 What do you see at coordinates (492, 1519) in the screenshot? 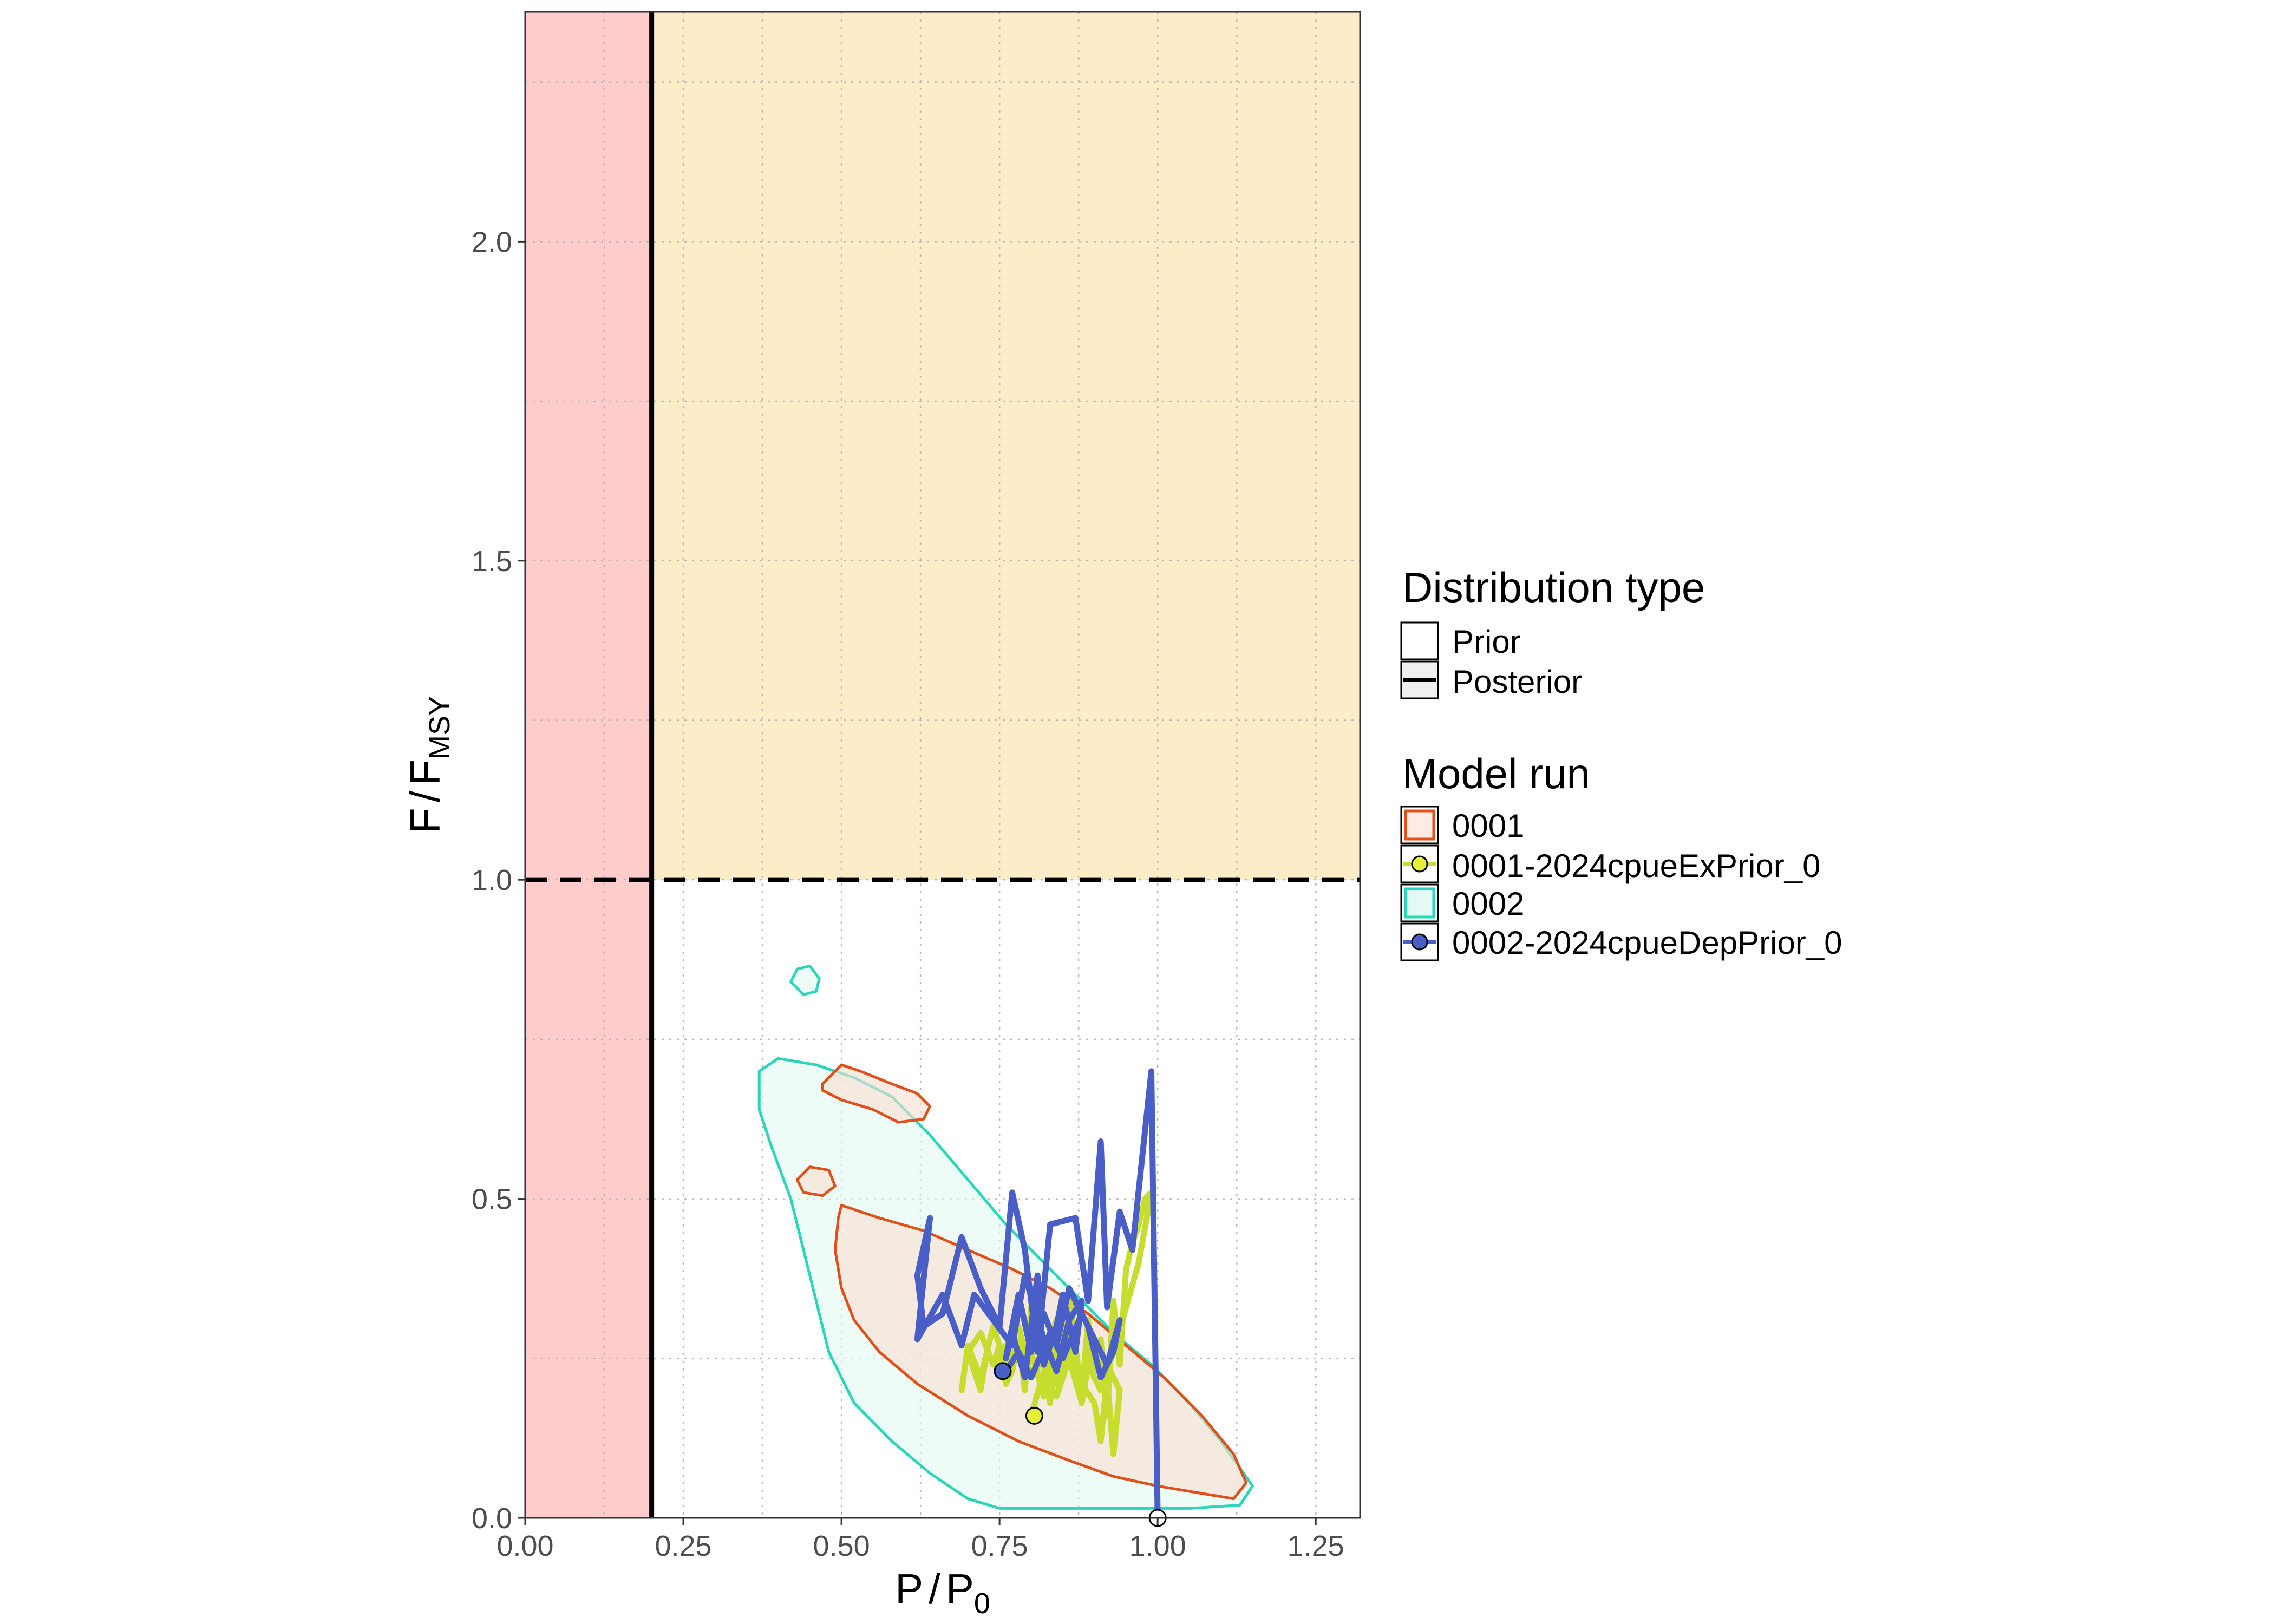
I see `y-tick-label: 0.0` at bounding box center [492, 1519].